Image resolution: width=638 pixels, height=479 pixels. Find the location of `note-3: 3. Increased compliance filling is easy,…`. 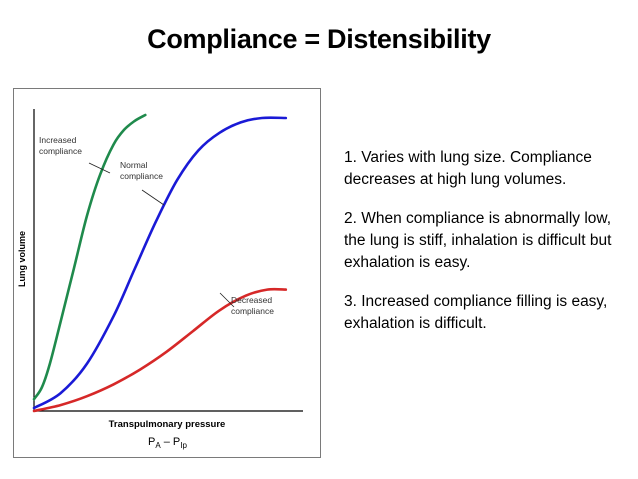

note-3: 3. Increased compliance filling is easy,… is located at coordinates (476, 312).